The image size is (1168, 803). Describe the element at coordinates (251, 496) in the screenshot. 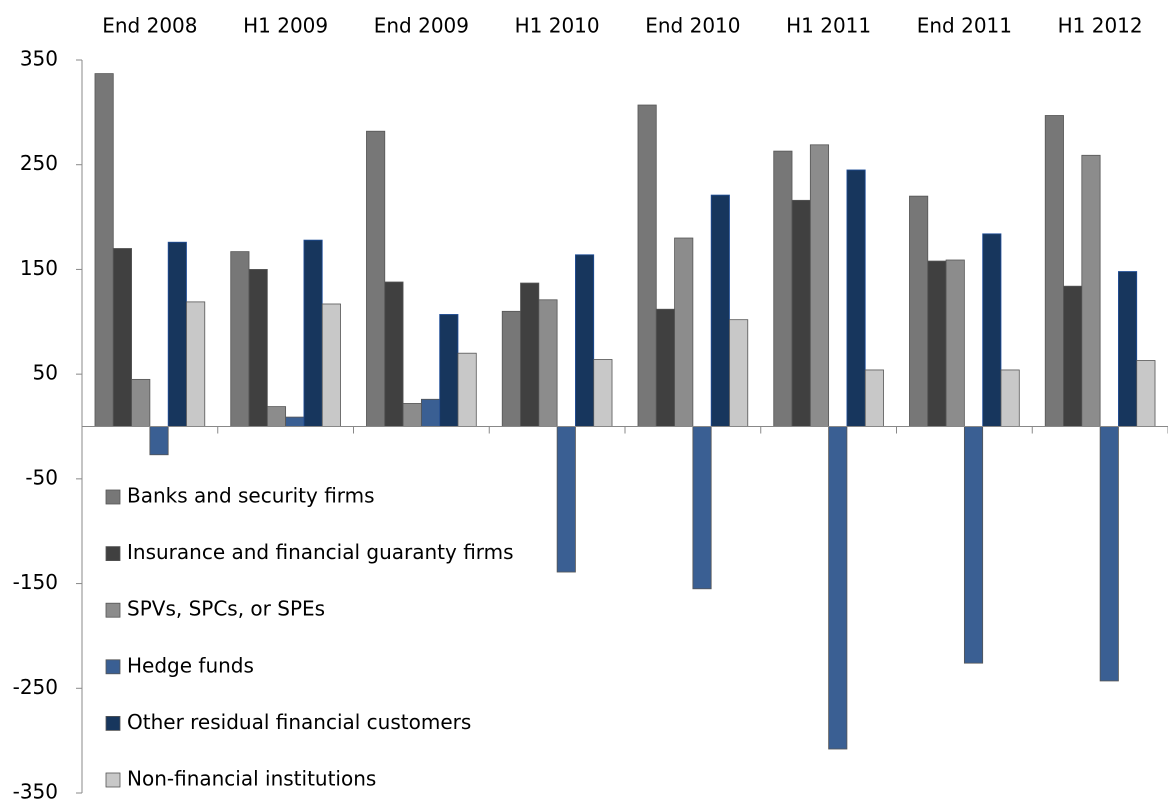

I see `legend-label: Banks and security firms` at that location.